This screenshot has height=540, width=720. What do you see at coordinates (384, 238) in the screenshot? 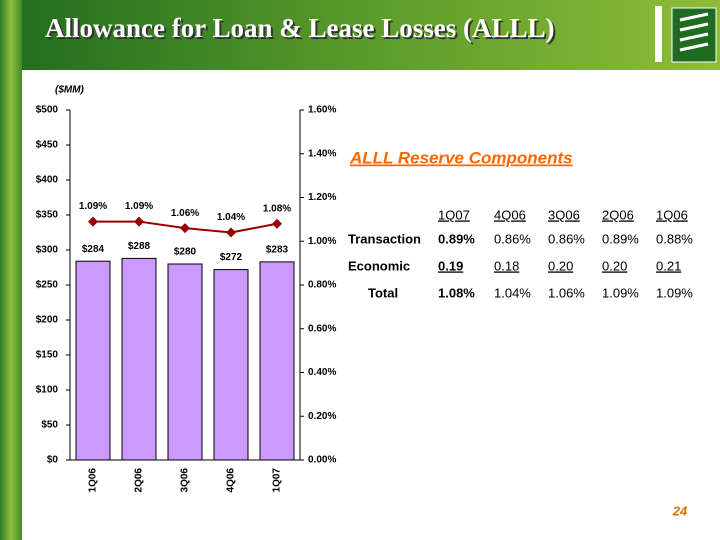
I see `table-row-label: Transaction` at bounding box center [384, 238].